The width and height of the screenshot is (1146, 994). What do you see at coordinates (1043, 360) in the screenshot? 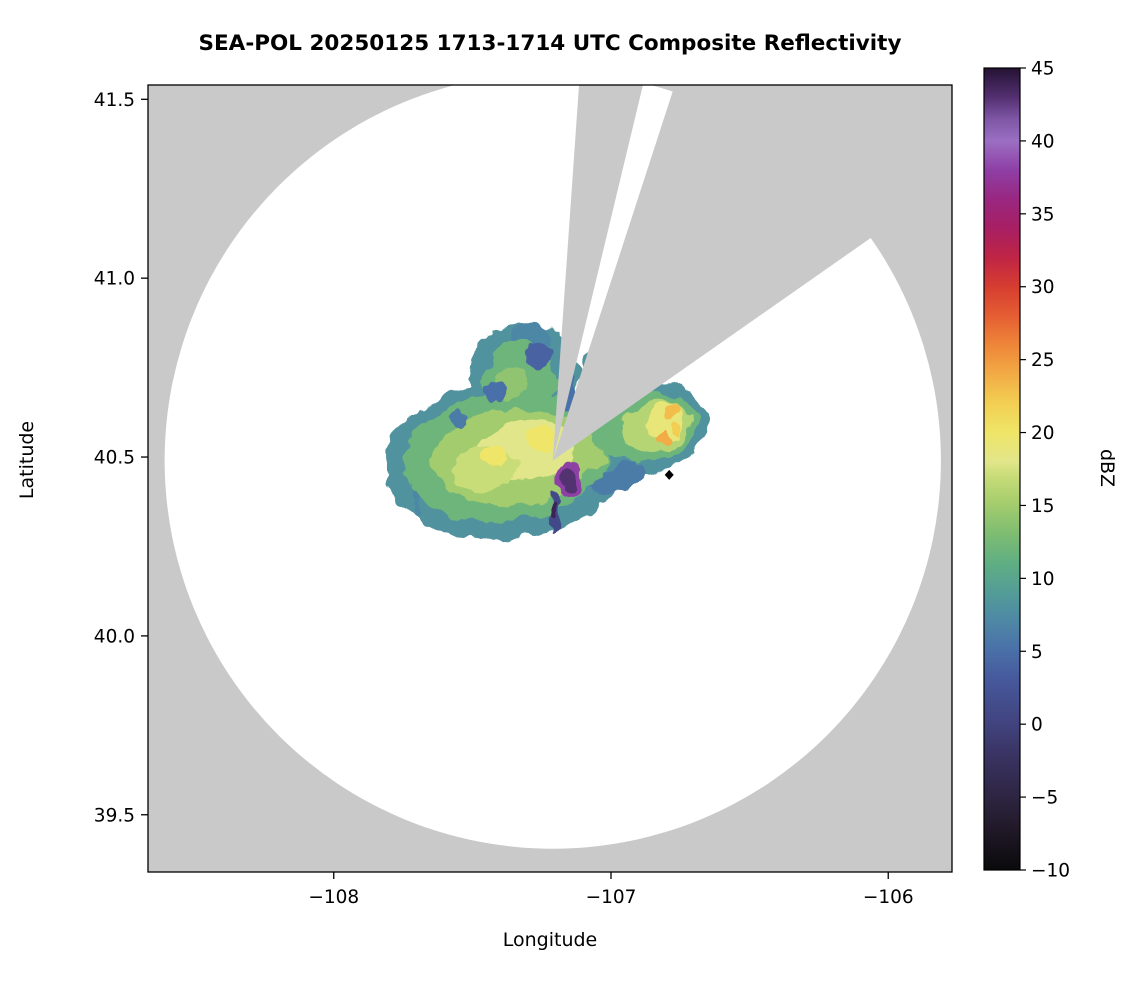
I see `colorbar-tick-label: 25` at bounding box center [1043, 360].